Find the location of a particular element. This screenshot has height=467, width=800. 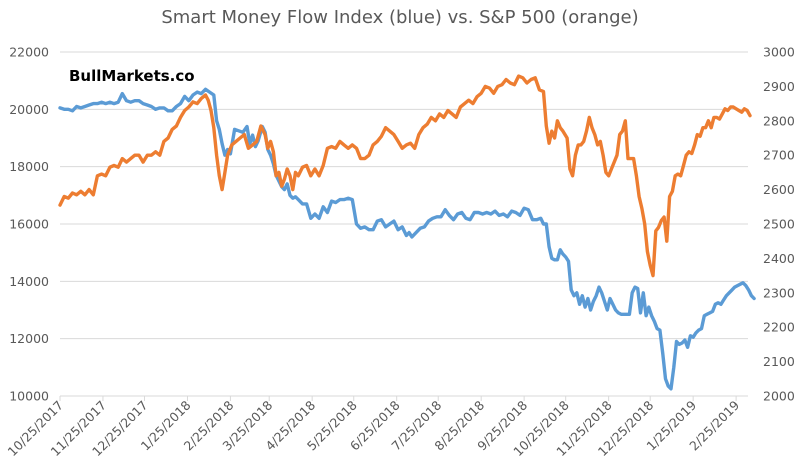

right-axis-tick-label: 2800 is located at coordinates (779, 120).